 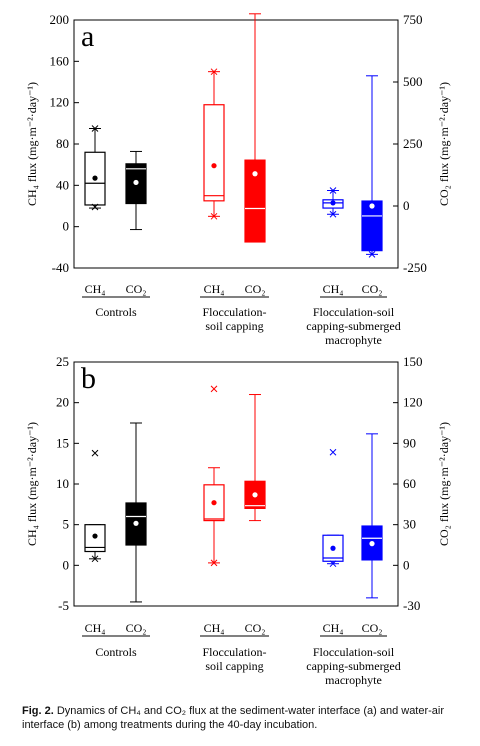 What do you see at coordinates (87, 36) in the screenshot?
I see `panel-label: a` at bounding box center [87, 36].